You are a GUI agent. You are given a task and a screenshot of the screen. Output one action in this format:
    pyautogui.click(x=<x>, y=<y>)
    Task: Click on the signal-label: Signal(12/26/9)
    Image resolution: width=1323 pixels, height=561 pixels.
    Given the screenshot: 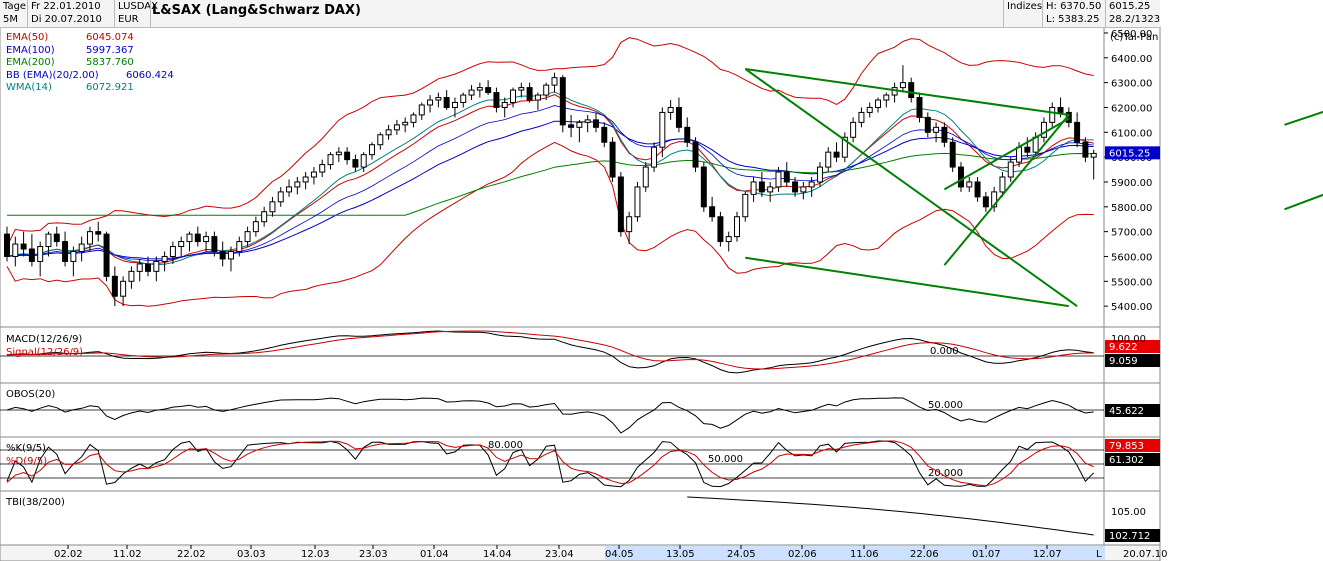 What is the action you would take?
    pyautogui.click(x=45, y=352)
    